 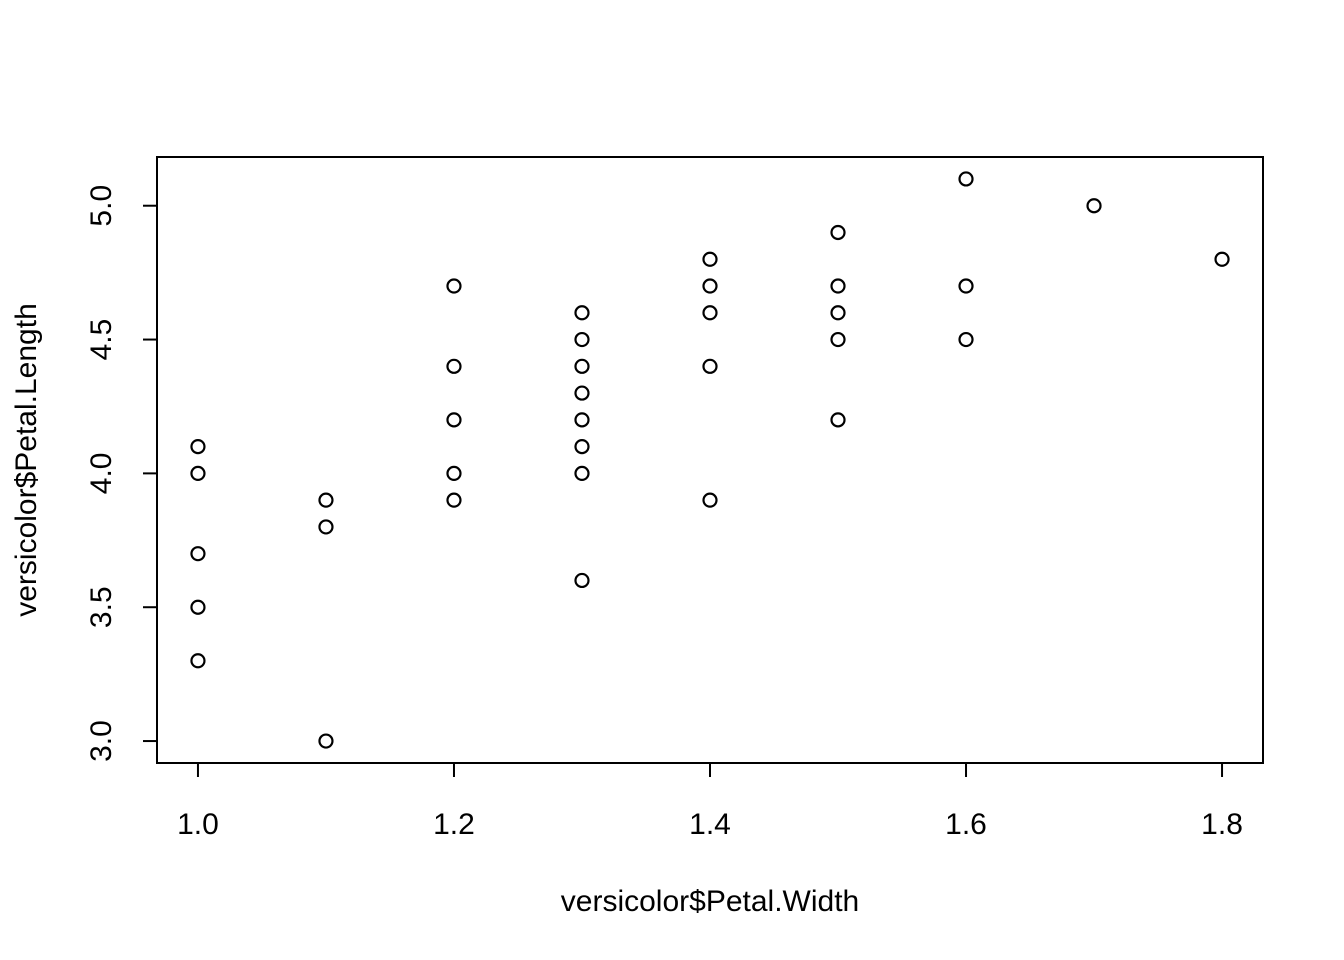 What do you see at coordinates (966, 824) in the screenshot?
I see `x-tick-label: 1.6` at bounding box center [966, 824].